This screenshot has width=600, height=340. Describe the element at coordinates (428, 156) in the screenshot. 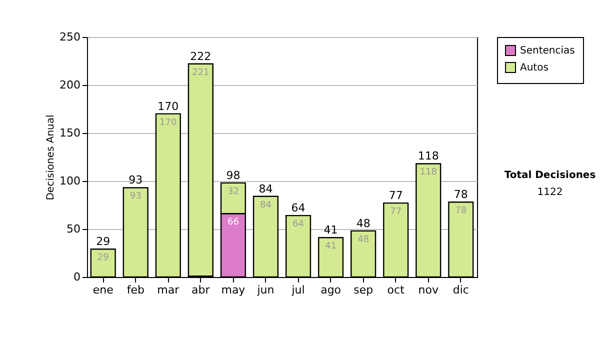

I see `total-label: 118` at that location.